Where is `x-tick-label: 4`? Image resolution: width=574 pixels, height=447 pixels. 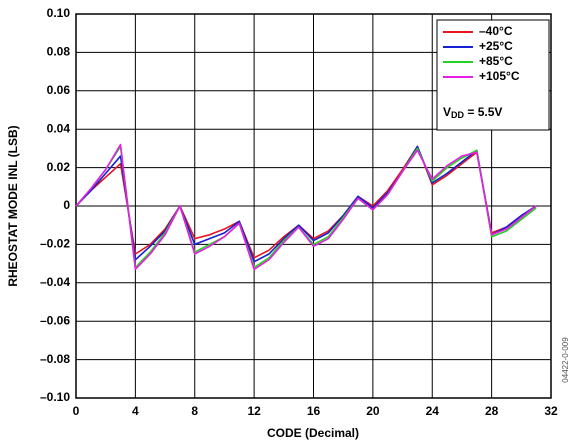 x-tick-label: 4 is located at coordinates (135, 411).